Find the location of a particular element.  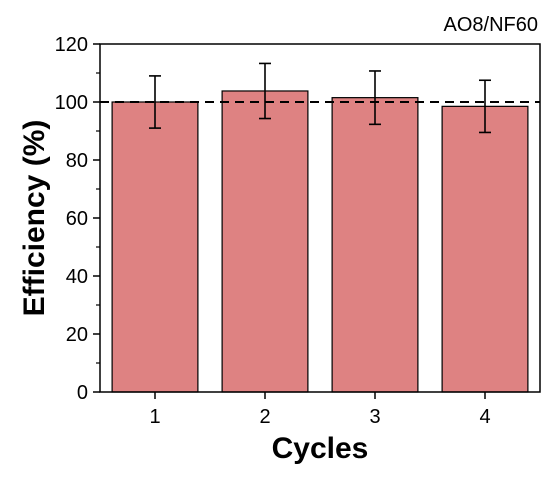

x-tick-label: 3 is located at coordinates (374, 417).